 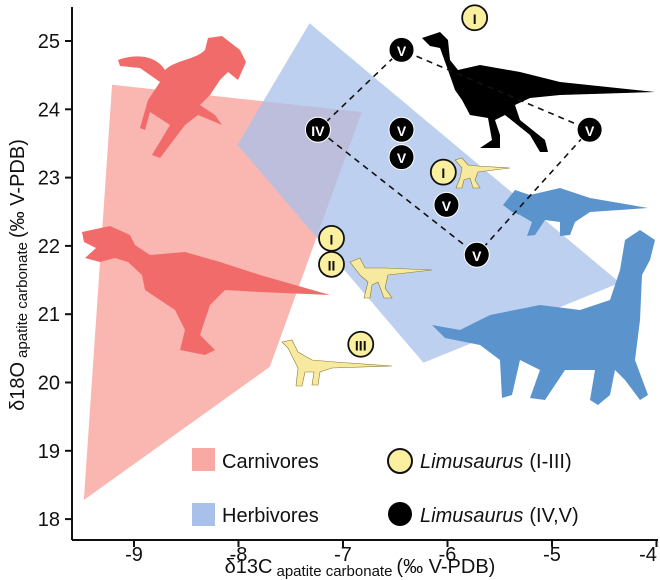 What do you see at coordinates (270, 462) in the screenshot?
I see `legend-carnivores-label: Carnivores` at bounding box center [270, 462].